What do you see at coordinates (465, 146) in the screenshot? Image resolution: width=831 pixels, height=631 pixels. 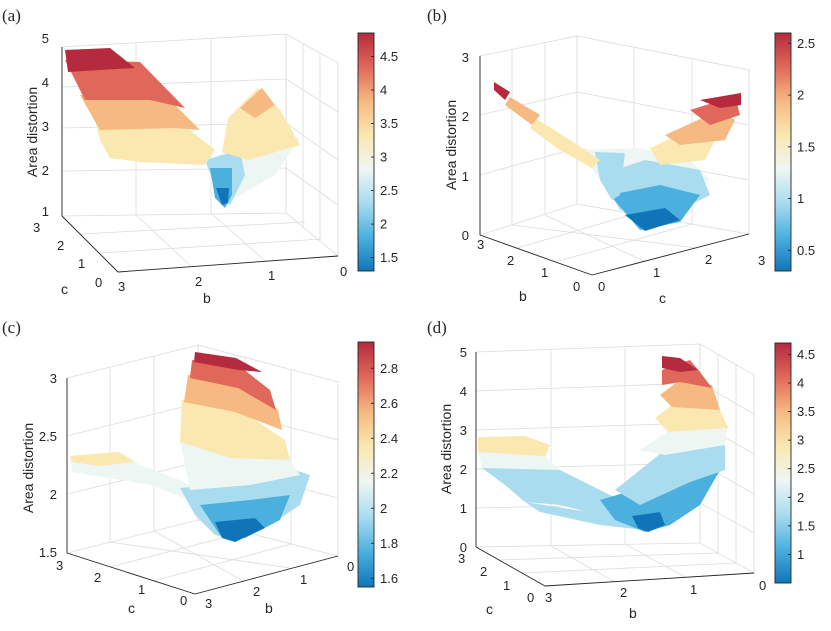 I see `z-axis-ticks: 3 2 1 0` at bounding box center [465, 146].